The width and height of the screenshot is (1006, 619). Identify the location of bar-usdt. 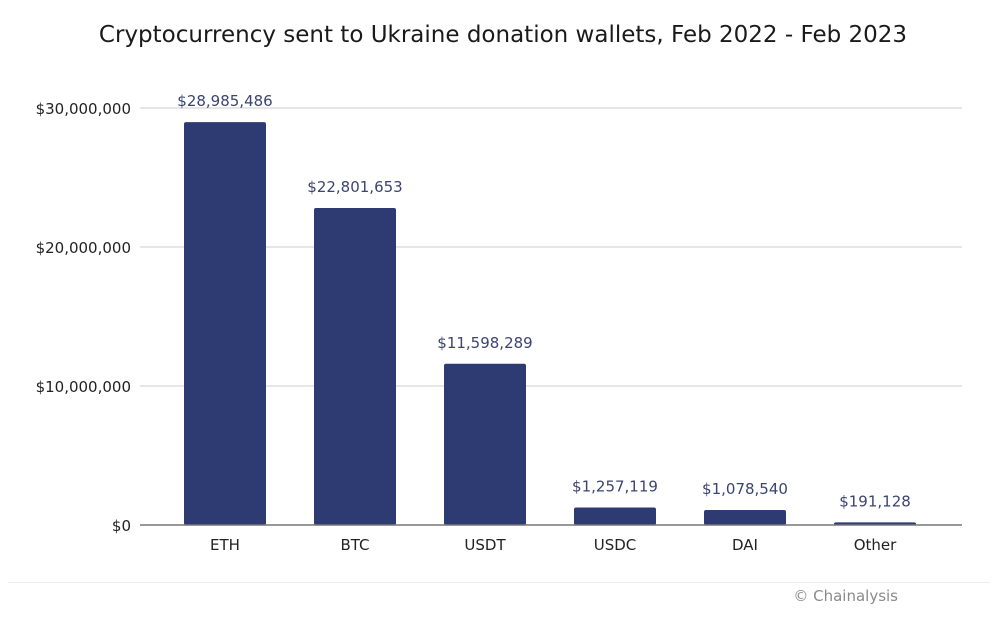
(485, 444).